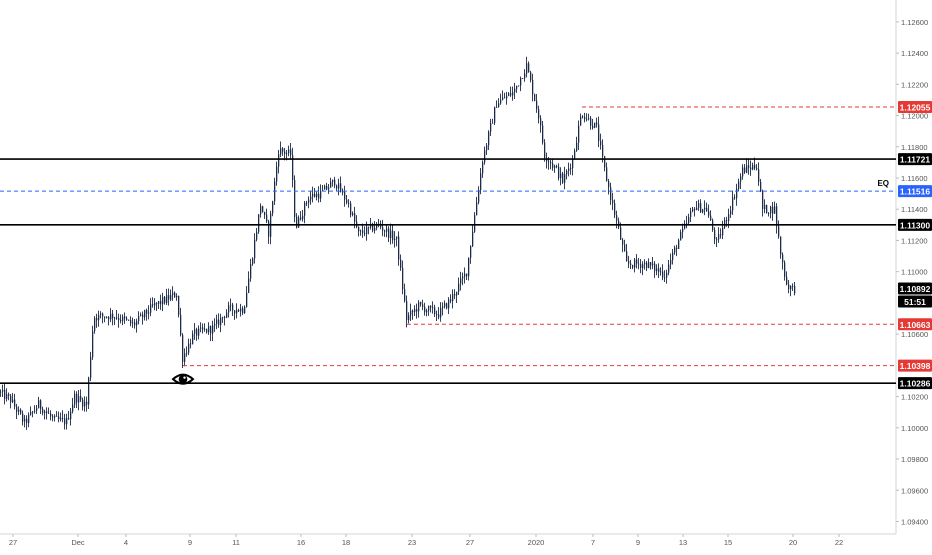 The width and height of the screenshot is (932, 555). What do you see at coordinates (183, 379) in the screenshot?
I see `eye-pupil` at bounding box center [183, 379].